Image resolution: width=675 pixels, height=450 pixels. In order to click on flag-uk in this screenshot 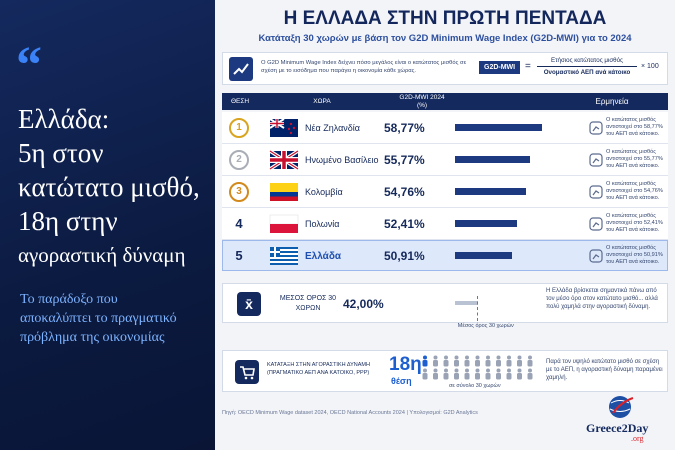, I will do `click(284, 160)`.